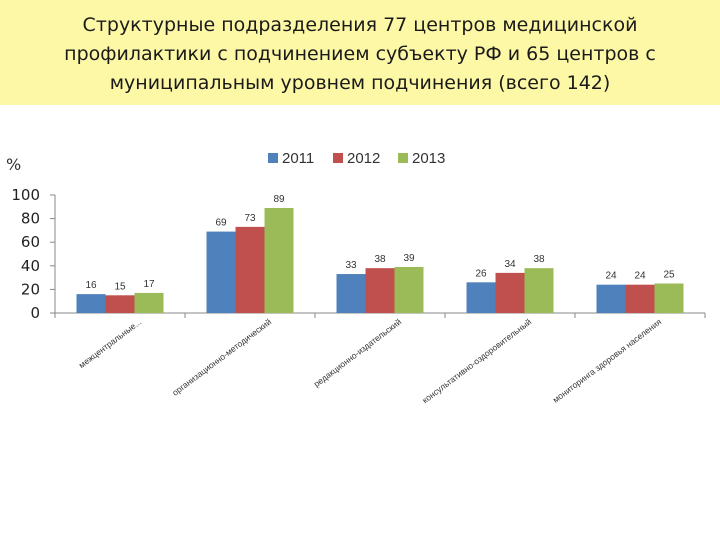  I want to click on x-axis, so click(380, 315).